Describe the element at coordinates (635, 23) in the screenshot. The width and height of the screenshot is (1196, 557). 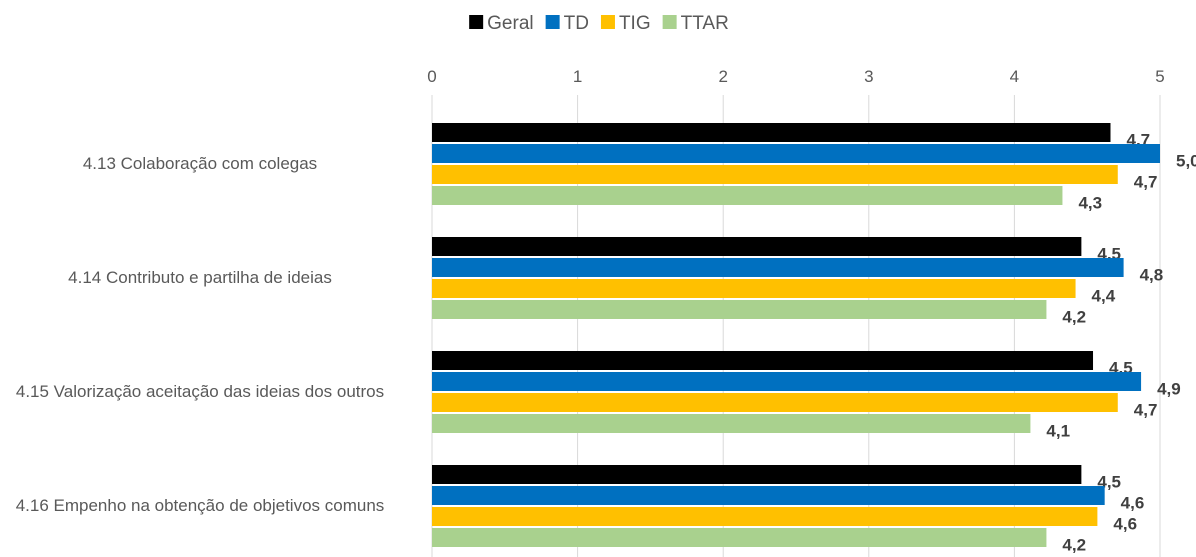
I see `legend-label: TIG` at that location.